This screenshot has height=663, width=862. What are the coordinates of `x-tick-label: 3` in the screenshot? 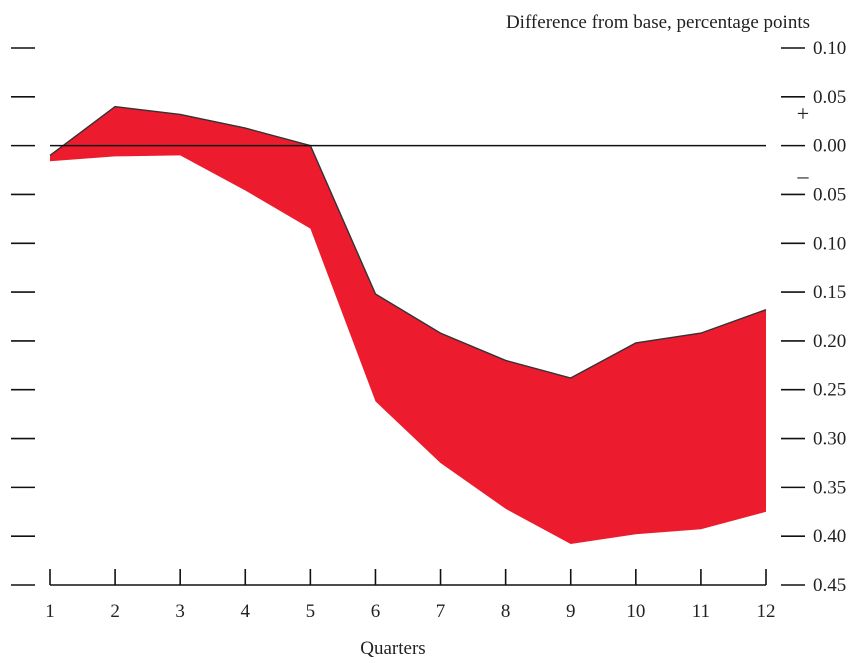 It's located at (180, 611).